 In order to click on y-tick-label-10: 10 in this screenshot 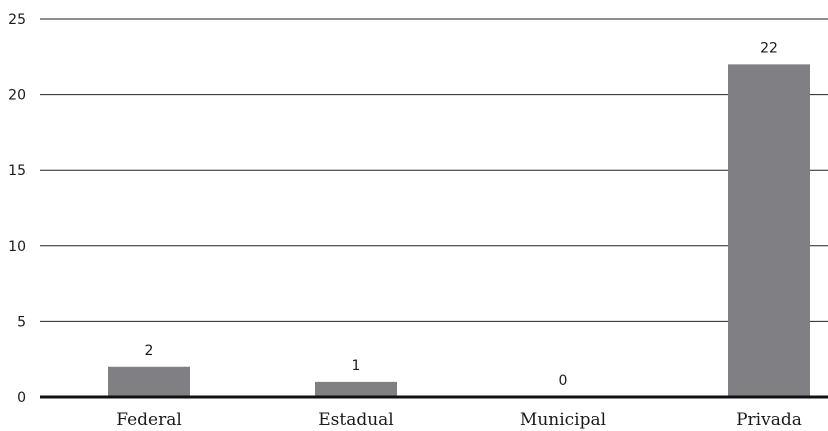, I will do `click(17, 247)`.